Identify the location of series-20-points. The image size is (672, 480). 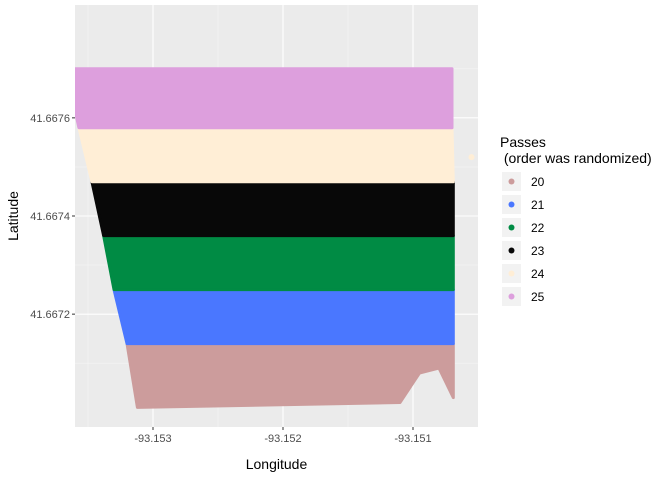
(290, 375).